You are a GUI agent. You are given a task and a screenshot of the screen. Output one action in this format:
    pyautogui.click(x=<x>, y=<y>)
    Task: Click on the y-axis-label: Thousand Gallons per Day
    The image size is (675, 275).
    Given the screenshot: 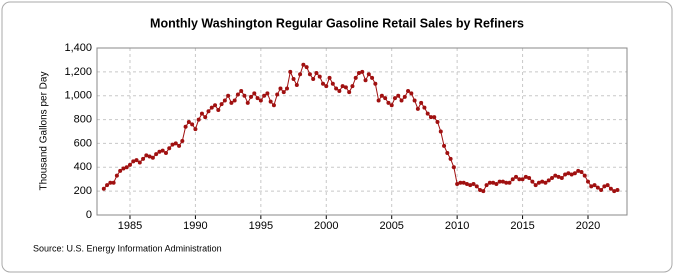 What is the action you would take?
    pyautogui.click(x=44, y=131)
    